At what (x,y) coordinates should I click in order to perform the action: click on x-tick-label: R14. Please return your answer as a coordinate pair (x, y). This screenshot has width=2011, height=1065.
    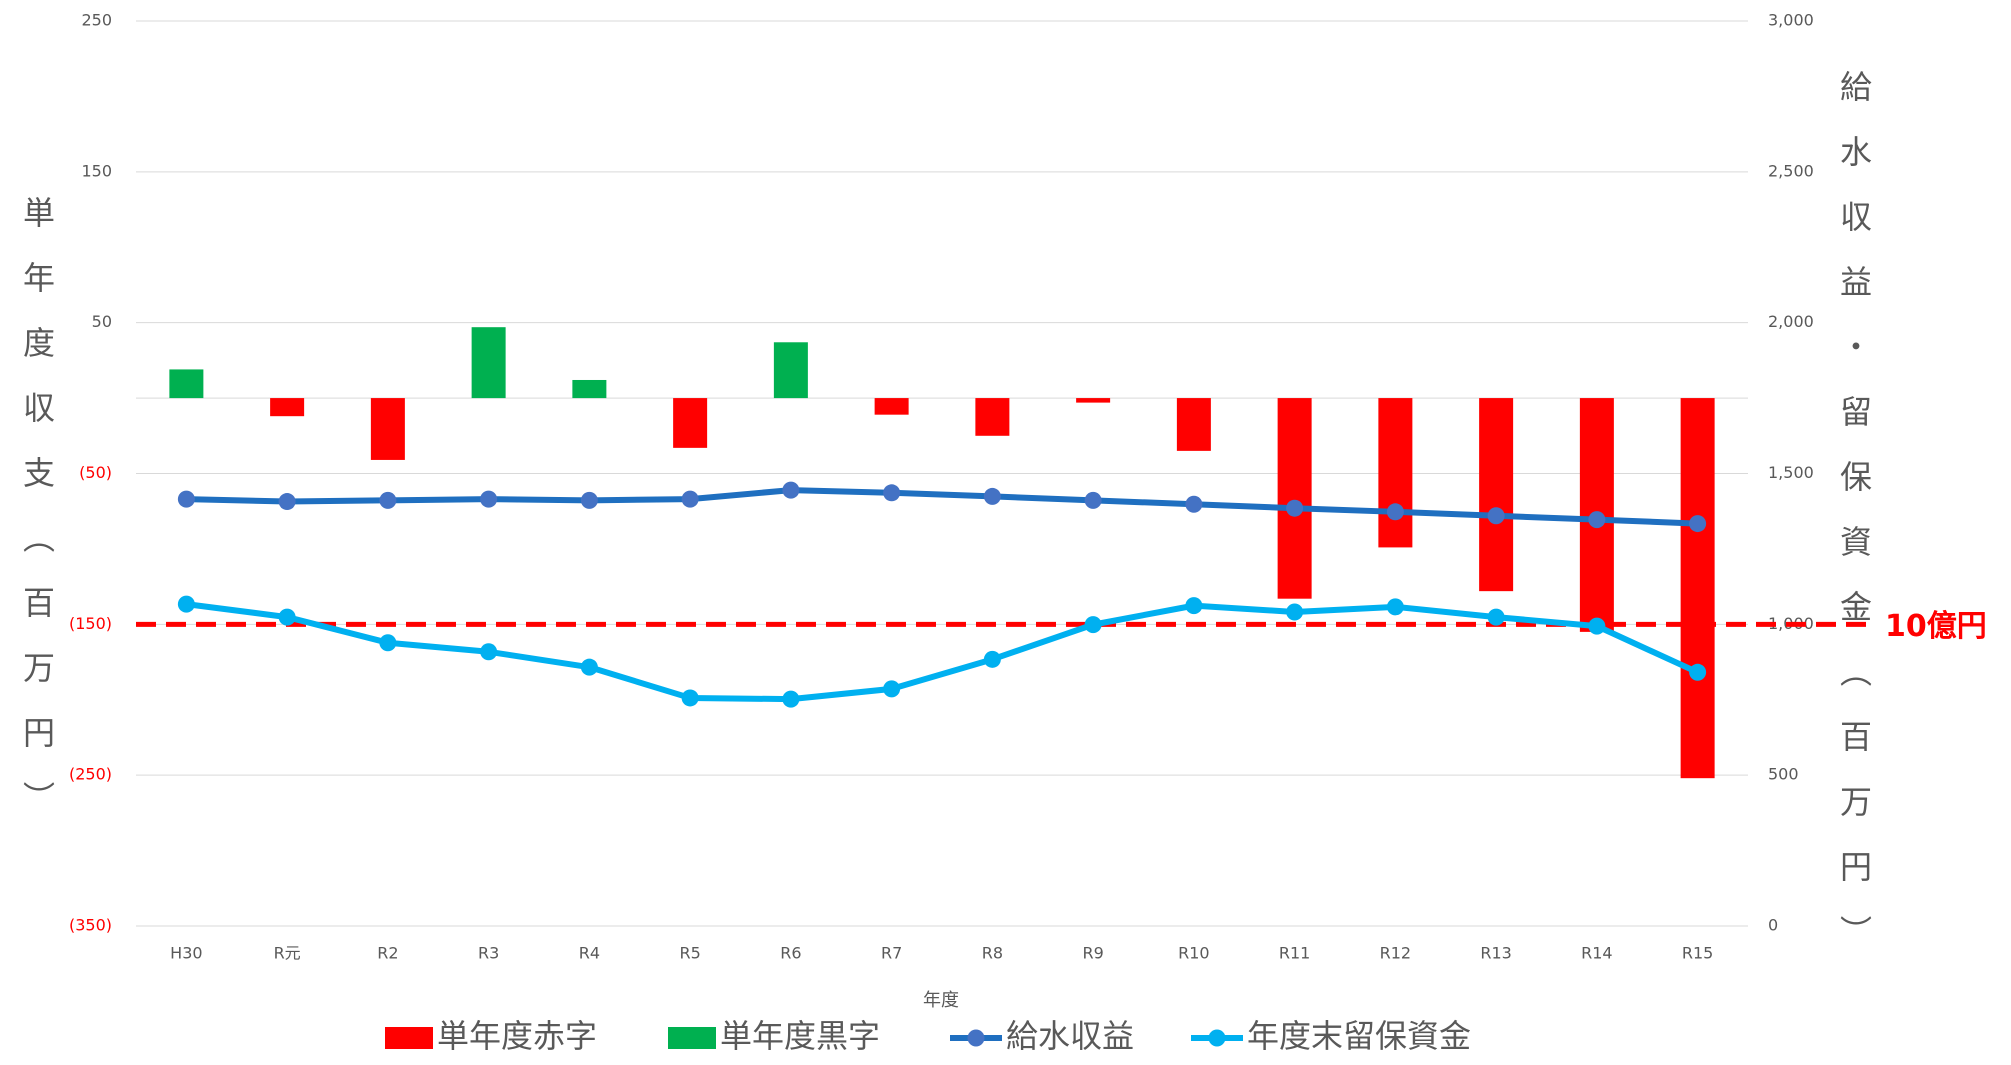
    Looking at the image, I should click on (1596, 953).